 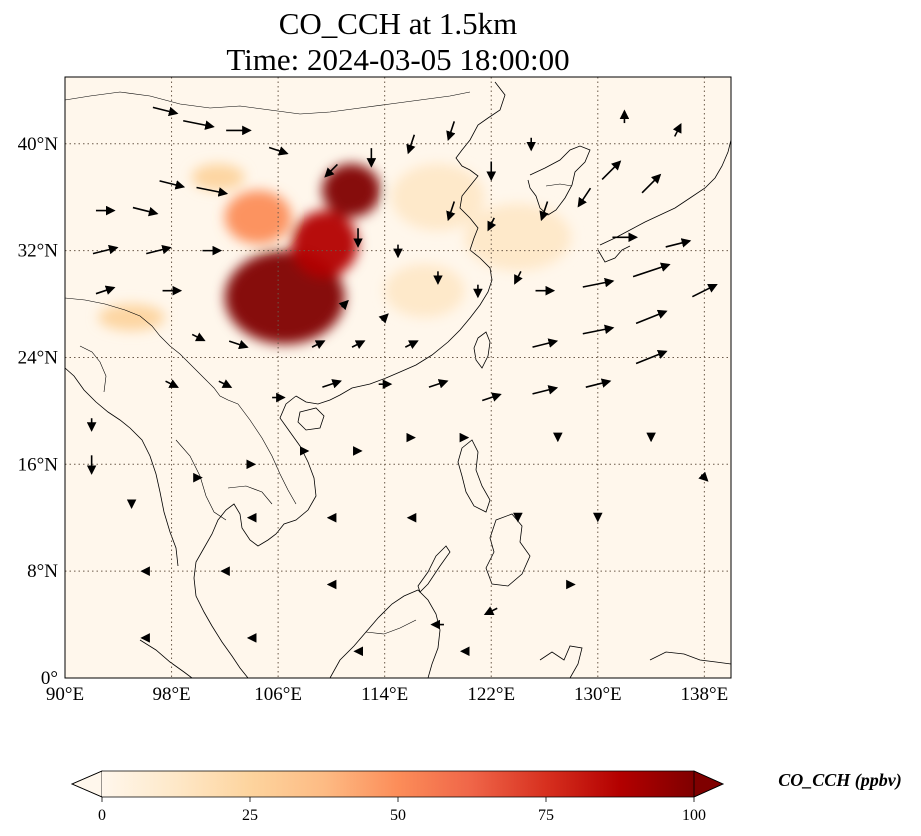 What do you see at coordinates (491, 694) in the screenshot?
I see `longitude-tick-label: 122°E` at bounding box center [491, 694].